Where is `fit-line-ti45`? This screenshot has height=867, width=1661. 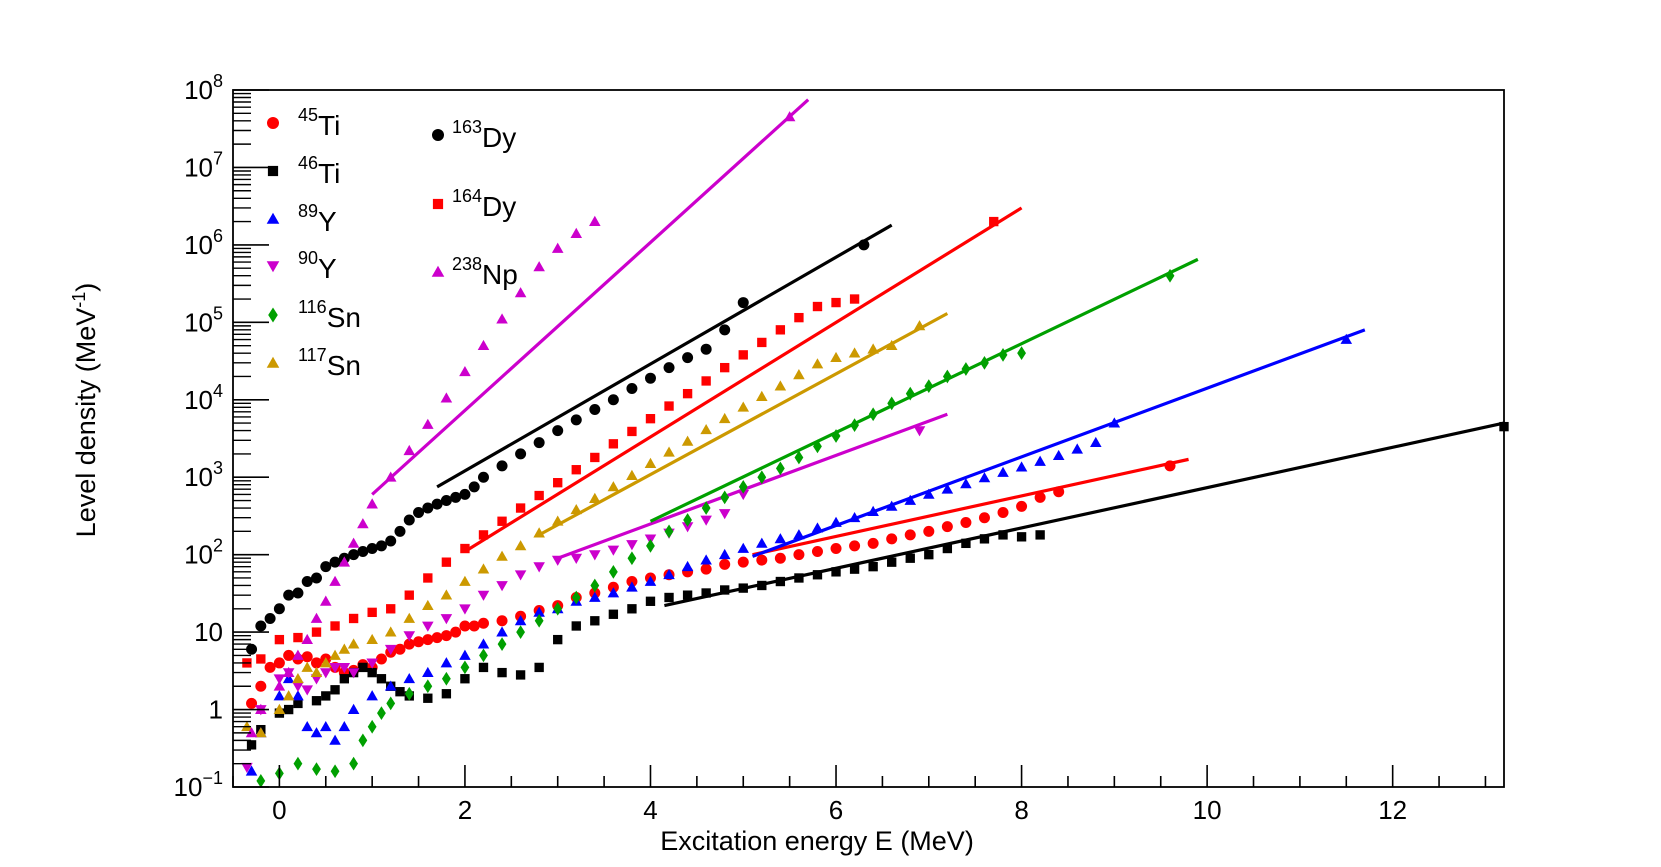
fit-line-ti45 is located at coordinates (970, 507).